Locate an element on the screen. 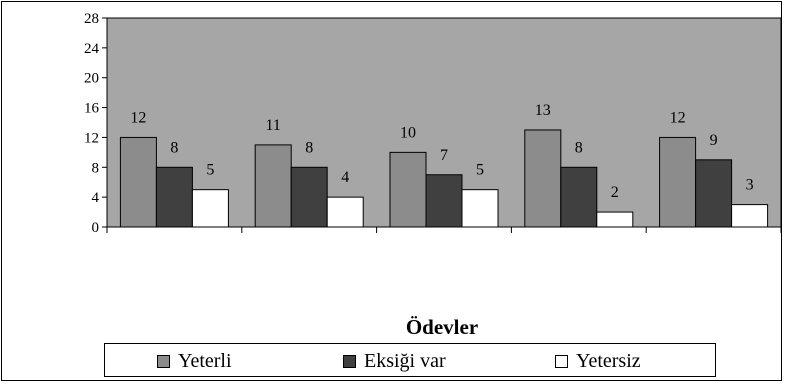  y-axis: 0 4 8 12 16 20 24 28 is located at coordinates (96, 123).